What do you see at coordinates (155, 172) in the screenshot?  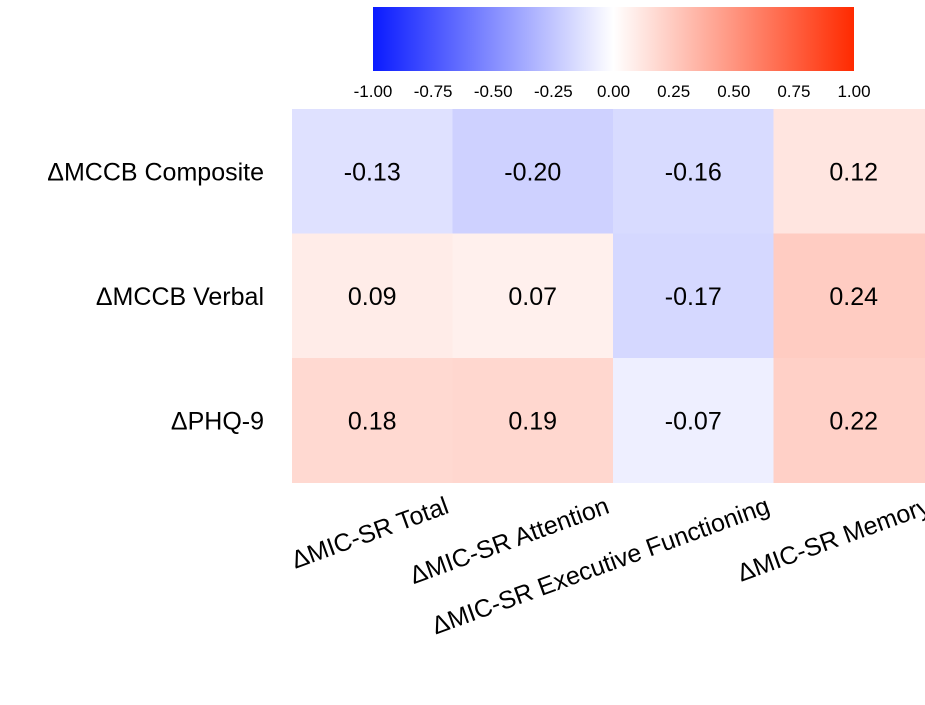 I see `row-label: ΔMCCB Composite` at bounding box center [155, 172].